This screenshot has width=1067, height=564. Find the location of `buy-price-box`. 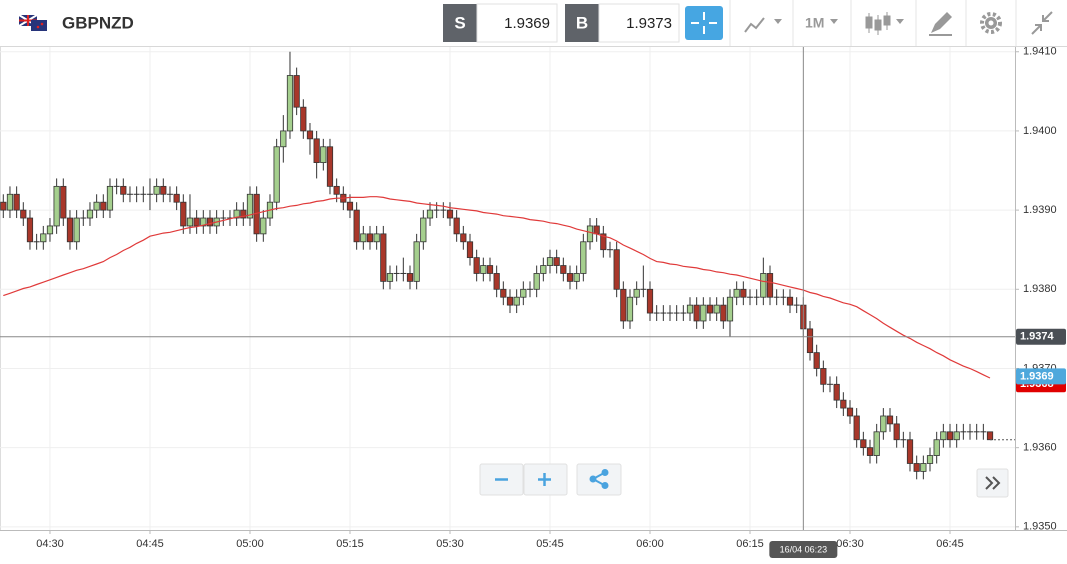

buy-price-box is located at coordinates (639, 23).